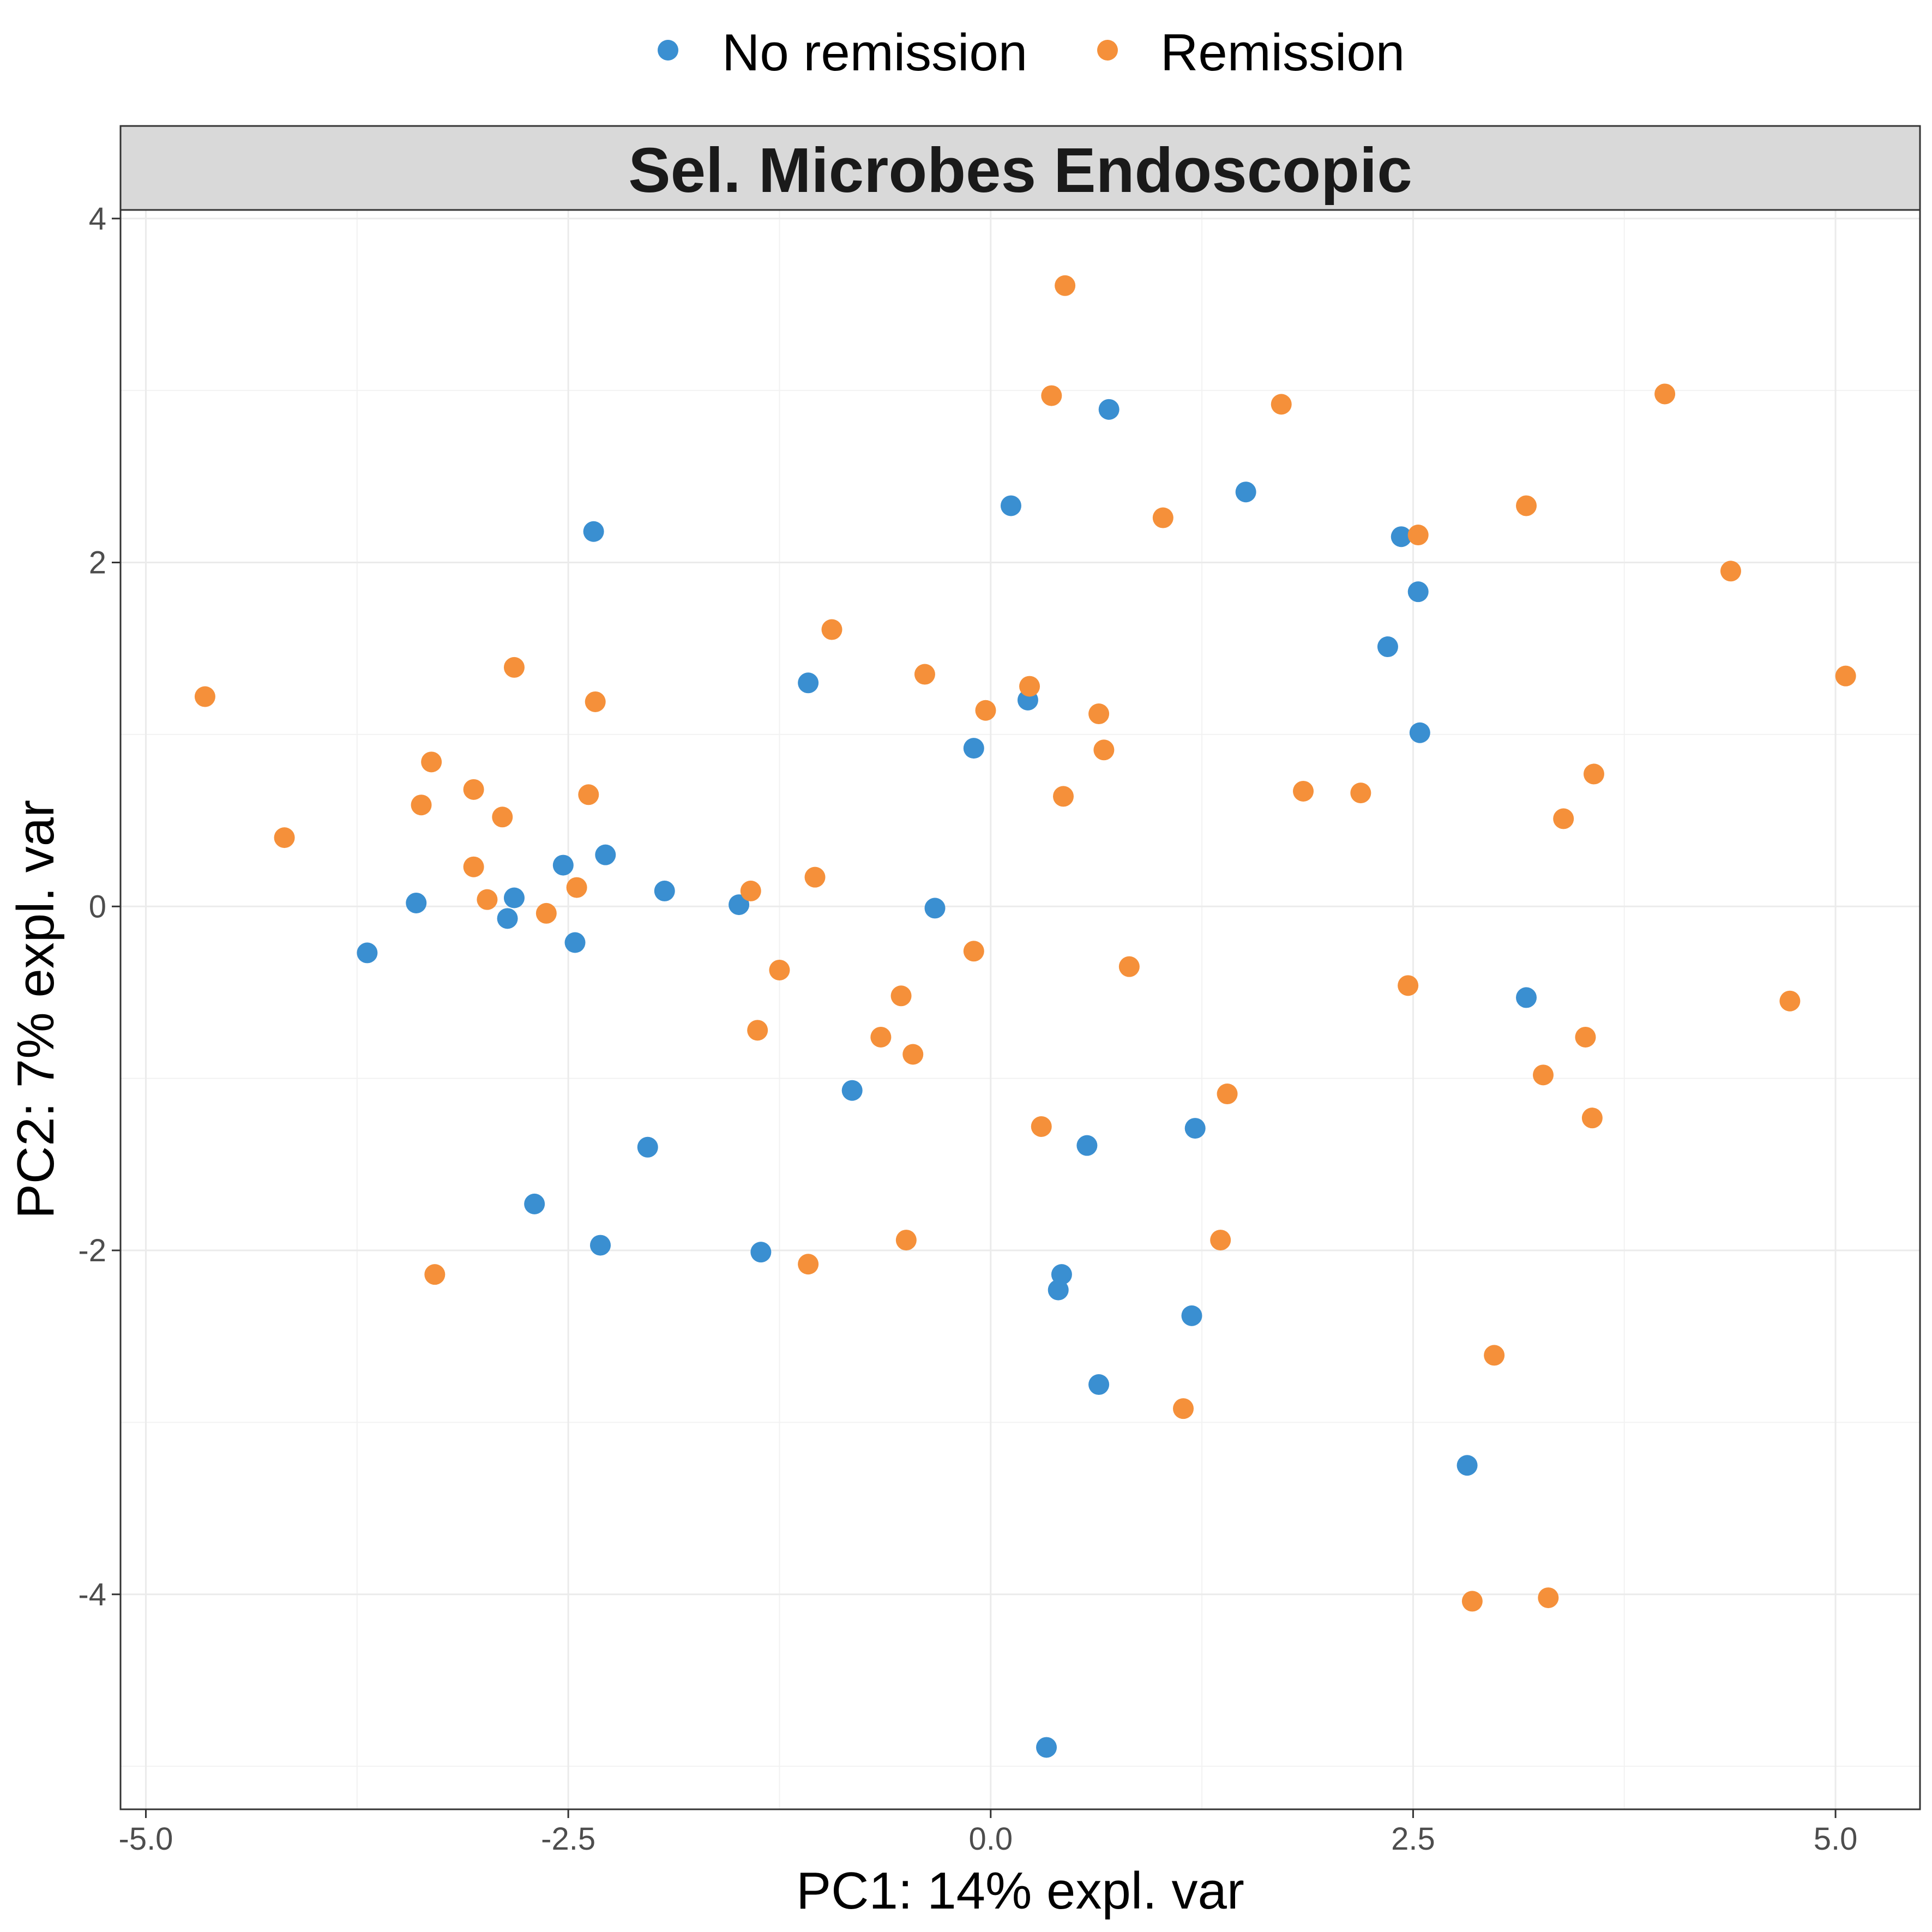  I want to click on x-tick-label: 2.5, so click(1413, 1839).